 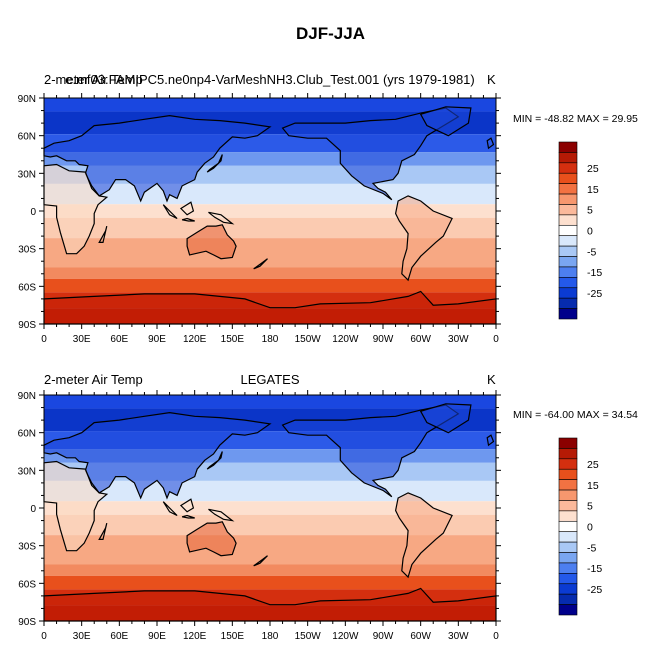 What do you see at coordinates (594, 590) in the screenshot?
I see `colorbar-label: -25` at bounding box center [594, 590].